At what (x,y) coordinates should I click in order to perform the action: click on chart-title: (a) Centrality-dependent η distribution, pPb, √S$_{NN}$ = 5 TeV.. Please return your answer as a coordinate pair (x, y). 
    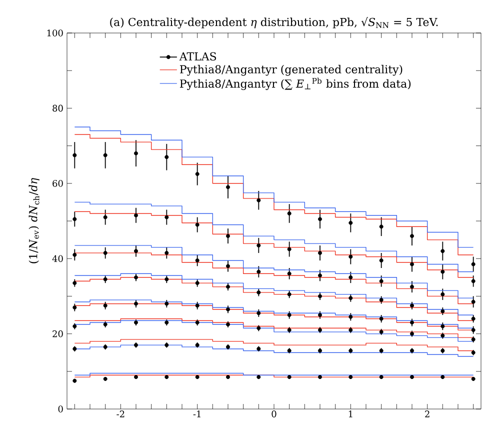
    Looking at the image, I should click on (274, 22).